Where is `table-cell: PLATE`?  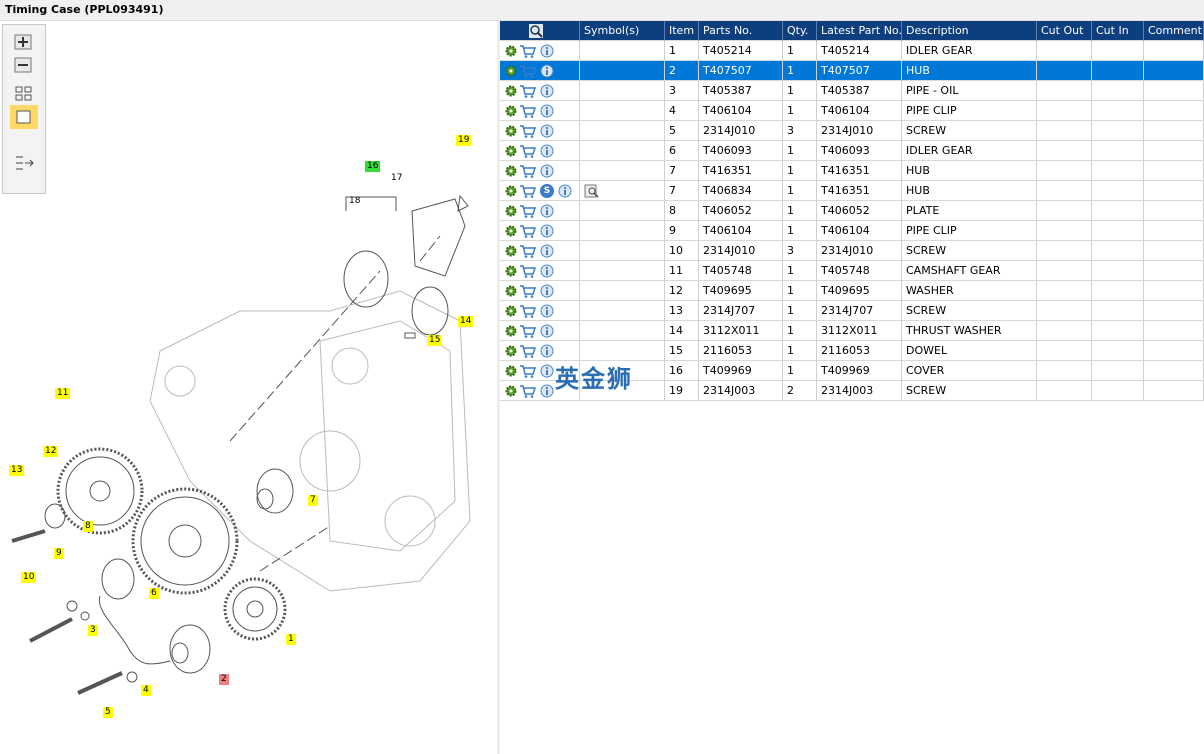 table-cell: PLATE is located at coordinates (969, 211).